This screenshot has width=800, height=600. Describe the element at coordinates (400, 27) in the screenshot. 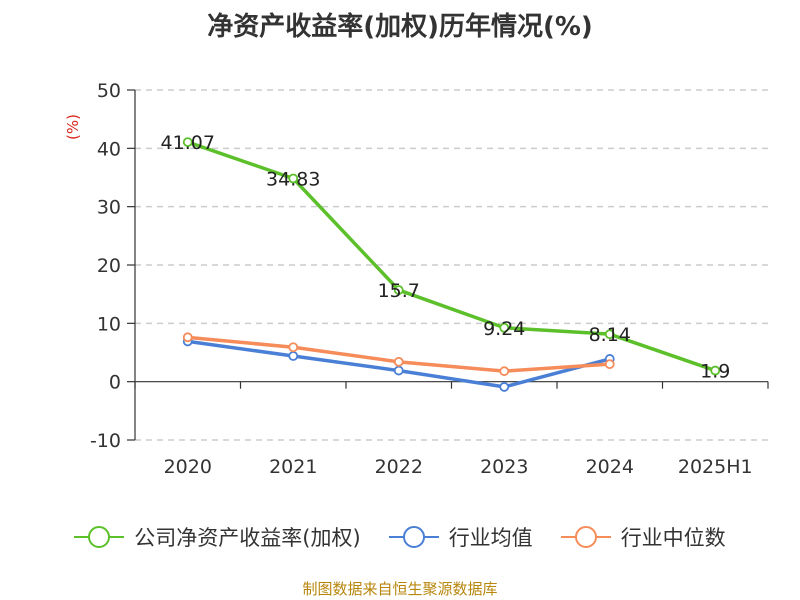

I see `chart-title: 净资产收益率(加权)历年情况(%)` at that location.